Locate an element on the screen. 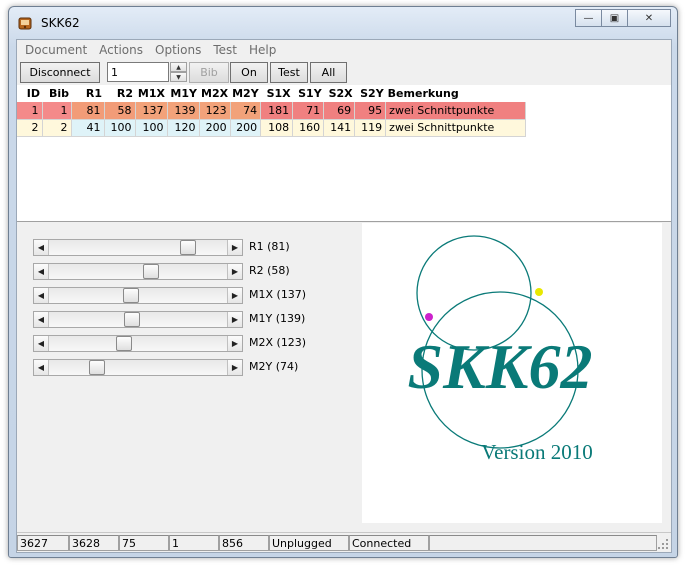 This screenshot has width=689, height=570. restore-icon: ▣ is located at coordinates (614, 18).